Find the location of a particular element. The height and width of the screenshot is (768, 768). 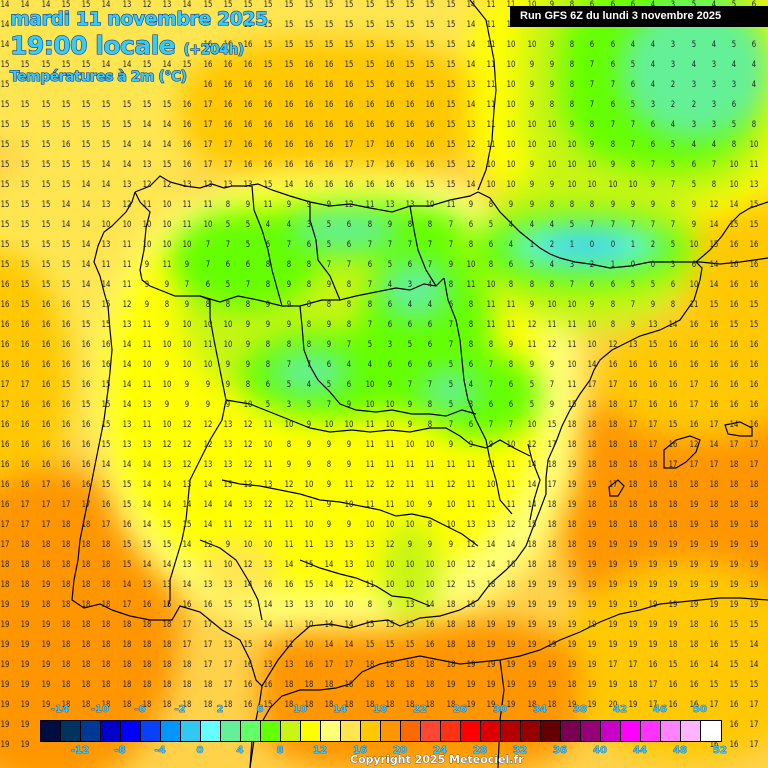

temperature-value: 4 is located at coordinates (430, 305).